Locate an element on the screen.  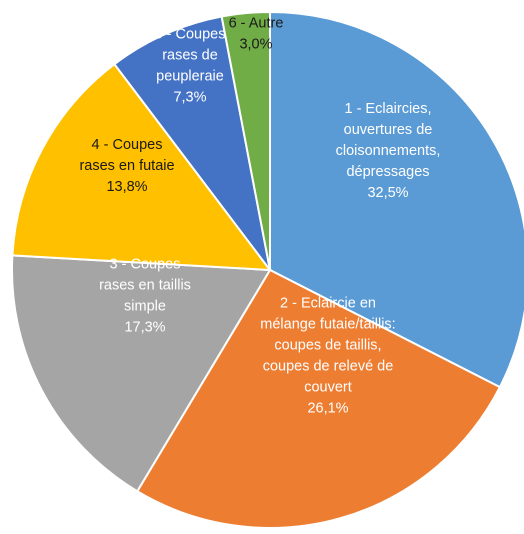
pie-slice-label-line: coupes de relevé de is located at coordinates (328, 367).